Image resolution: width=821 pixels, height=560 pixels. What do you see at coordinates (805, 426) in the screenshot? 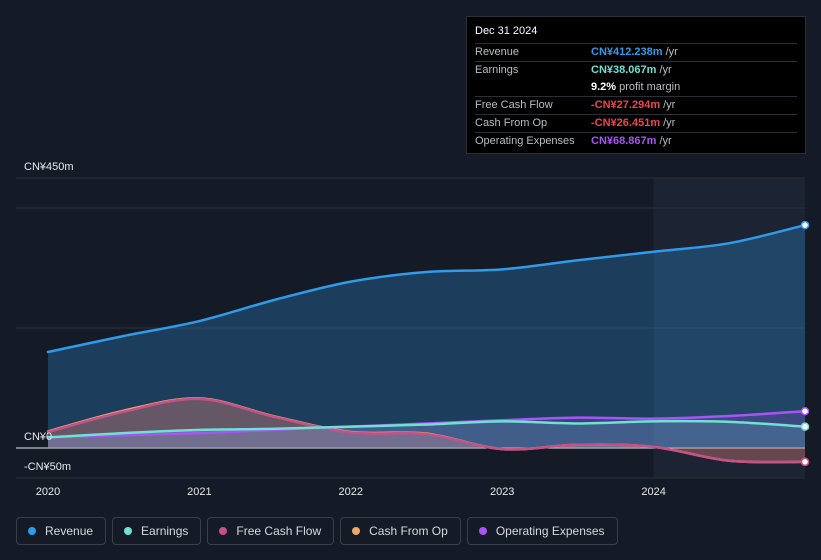
I see `earnings-end-marker` at bounding box center [805, 426].